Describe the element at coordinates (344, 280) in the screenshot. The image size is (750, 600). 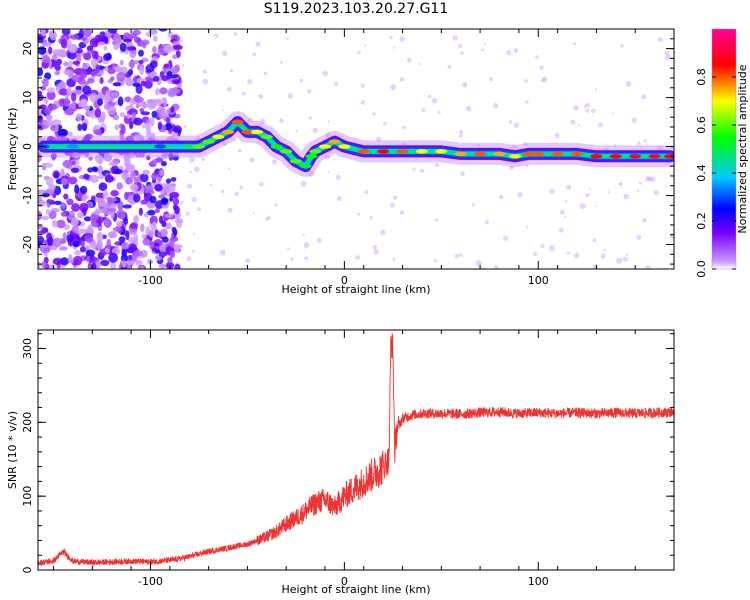
I see `x-tick-label: 0` at that location.